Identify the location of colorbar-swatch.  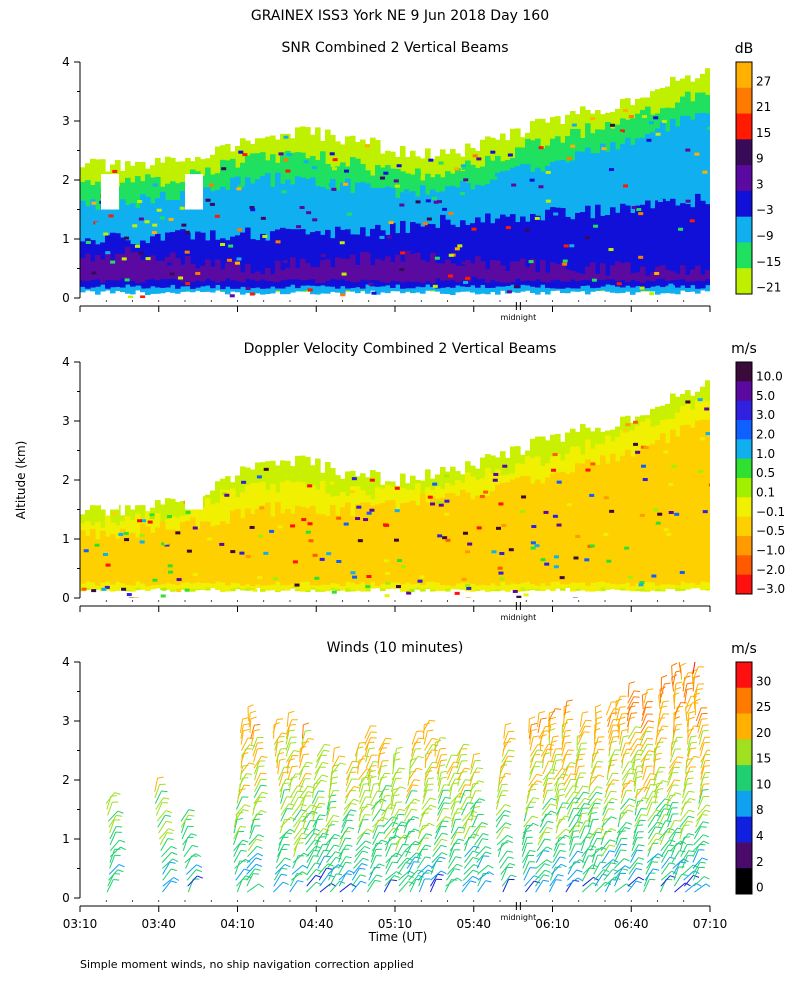
(744, 430).